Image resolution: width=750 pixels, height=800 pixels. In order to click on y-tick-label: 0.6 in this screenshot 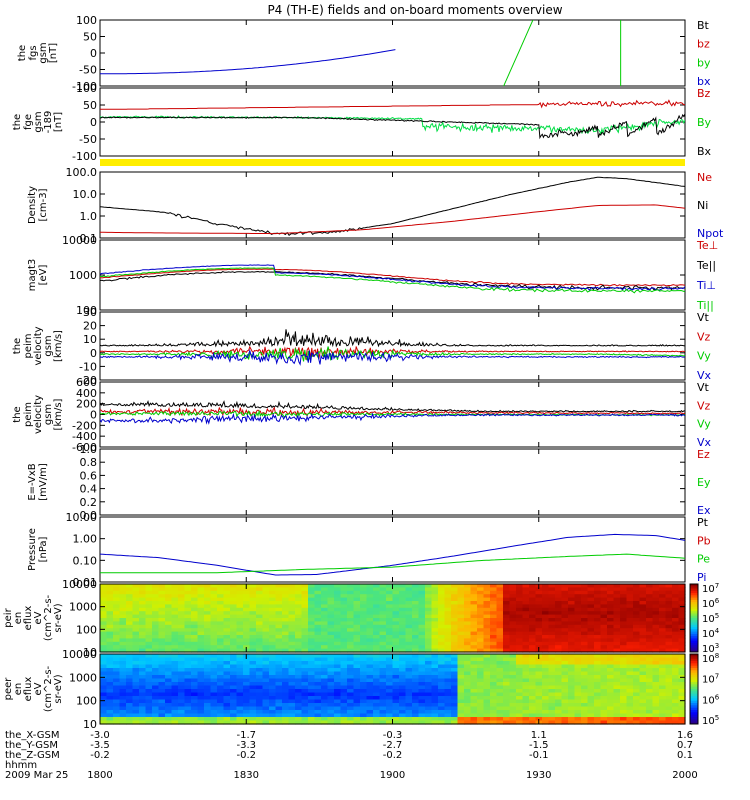, I will do `click(89, 475)`.